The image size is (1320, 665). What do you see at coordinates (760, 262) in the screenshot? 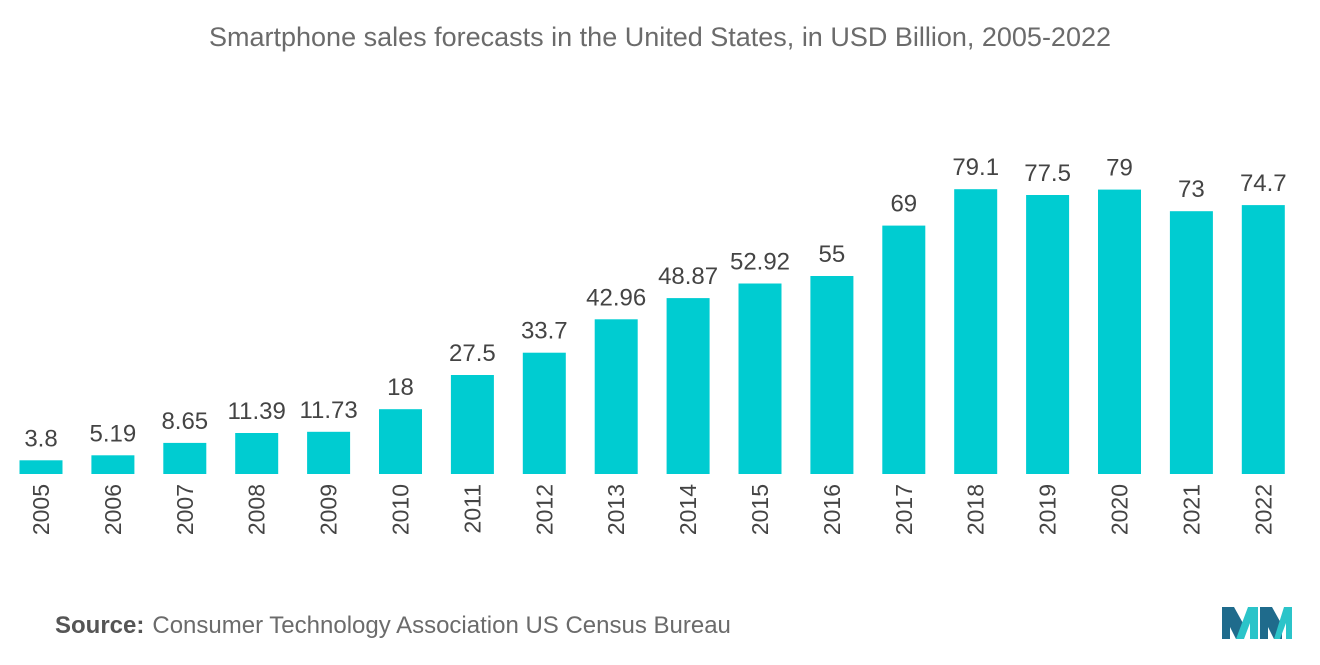
I see `value-label-2015: 52.92` at bounding box center [760, 262].